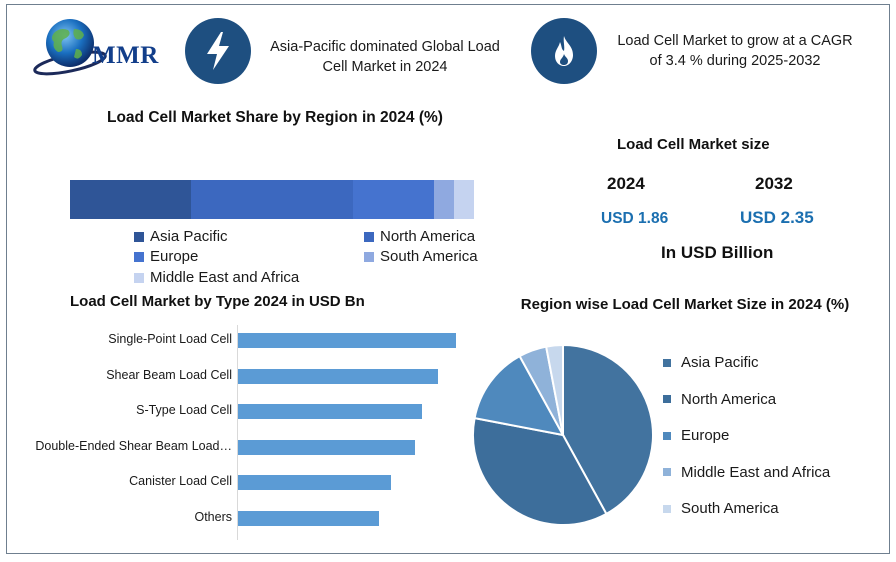 The height and width of the screenshot is (562, 896). Describe the element at coordinates (635, 218) in the screenshot. I see `market-size-value-2024: USD 1.86` at that location.